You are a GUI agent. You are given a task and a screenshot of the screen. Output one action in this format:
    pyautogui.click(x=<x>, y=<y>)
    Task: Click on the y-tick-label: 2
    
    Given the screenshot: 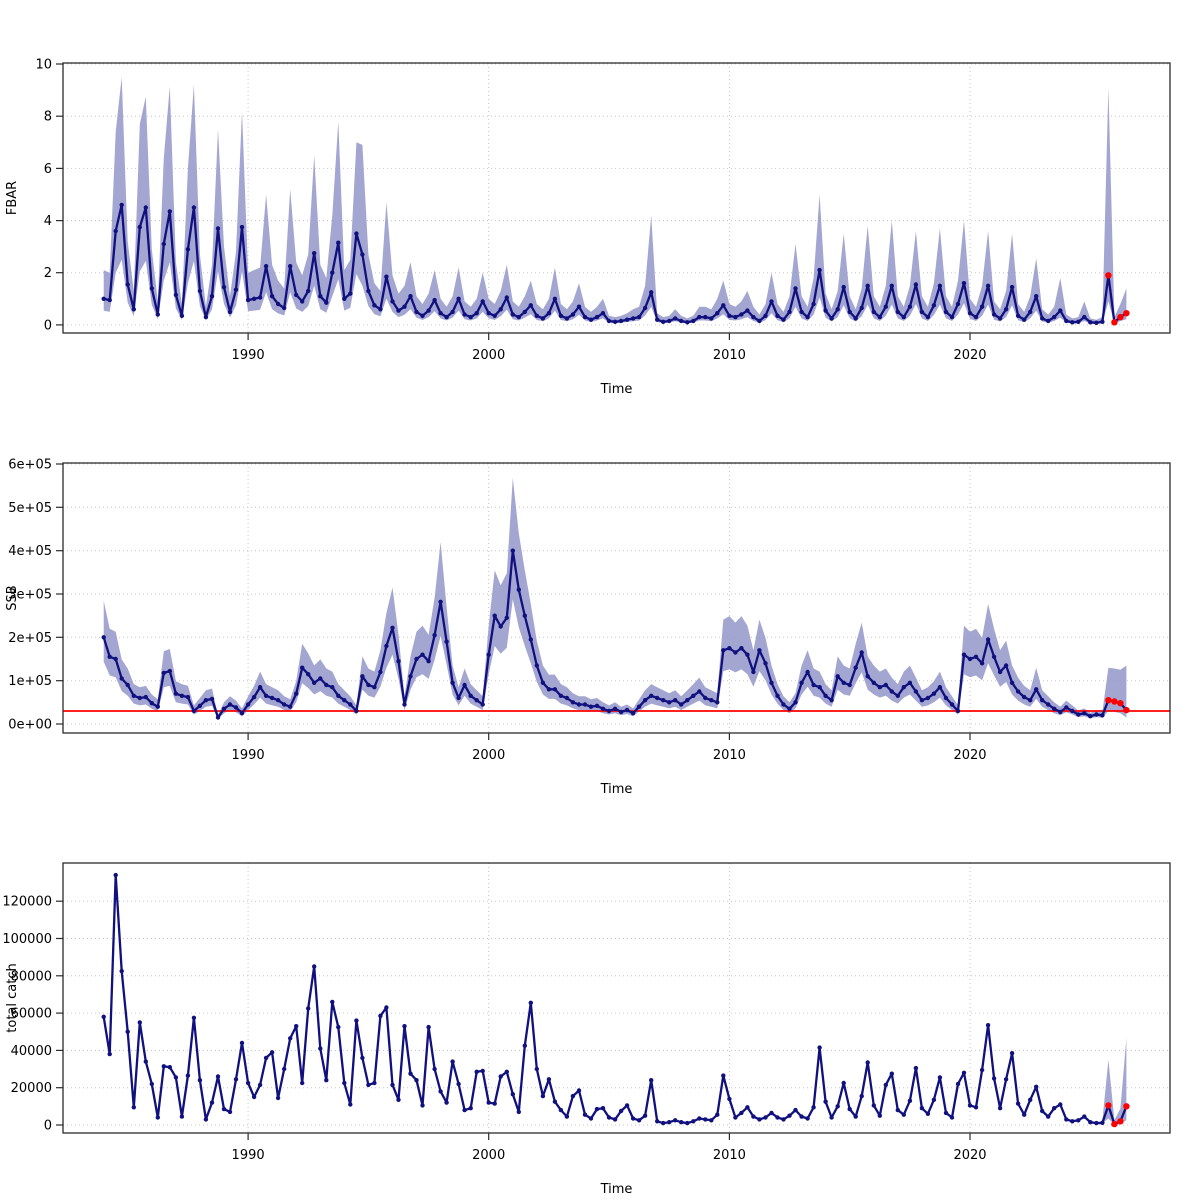 What is the action you would take?
    pyautogui.click(x=48, y=273)
    